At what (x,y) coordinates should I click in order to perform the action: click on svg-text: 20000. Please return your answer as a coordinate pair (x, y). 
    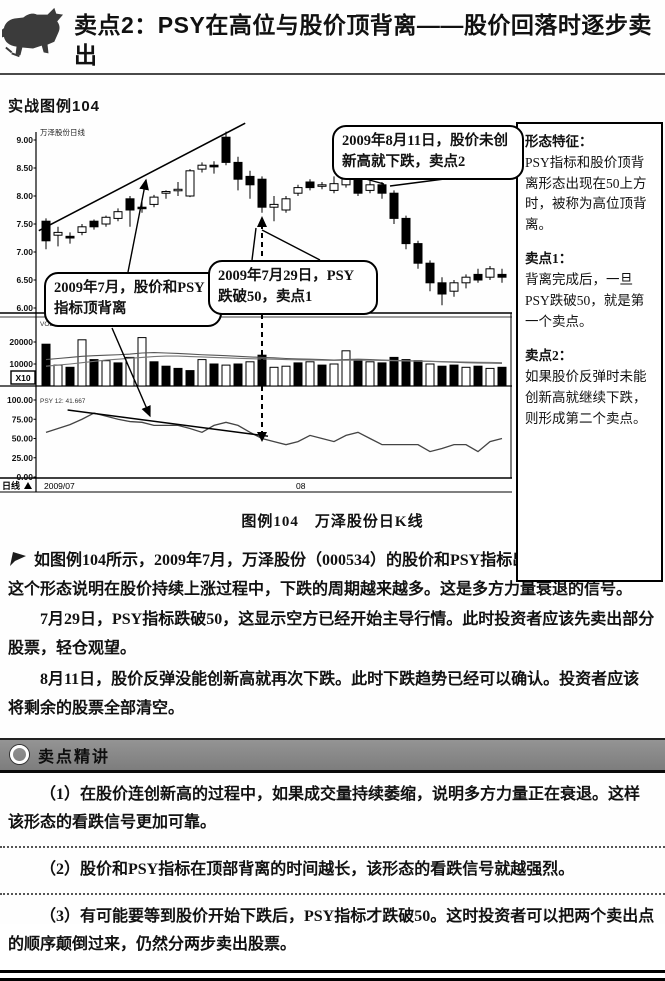
    Looking at the image, I should click on (21, 342).